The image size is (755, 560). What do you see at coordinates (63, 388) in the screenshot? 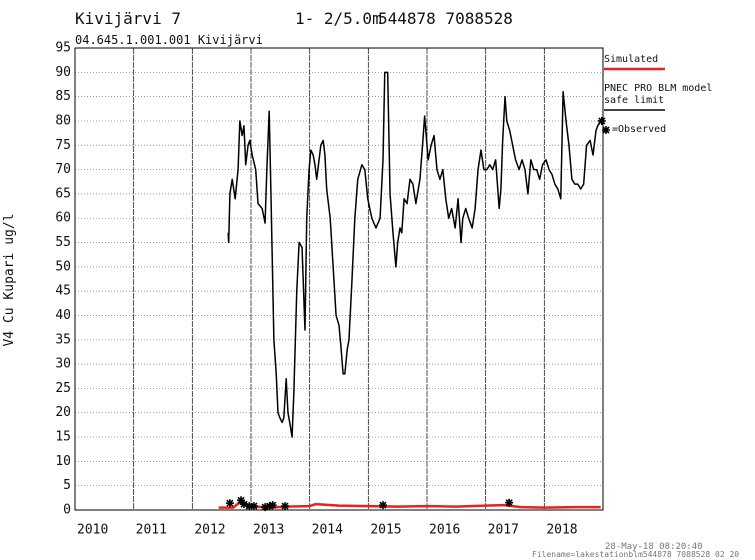
I see `y-tick-label: 25` at bounding box center [63, 388].